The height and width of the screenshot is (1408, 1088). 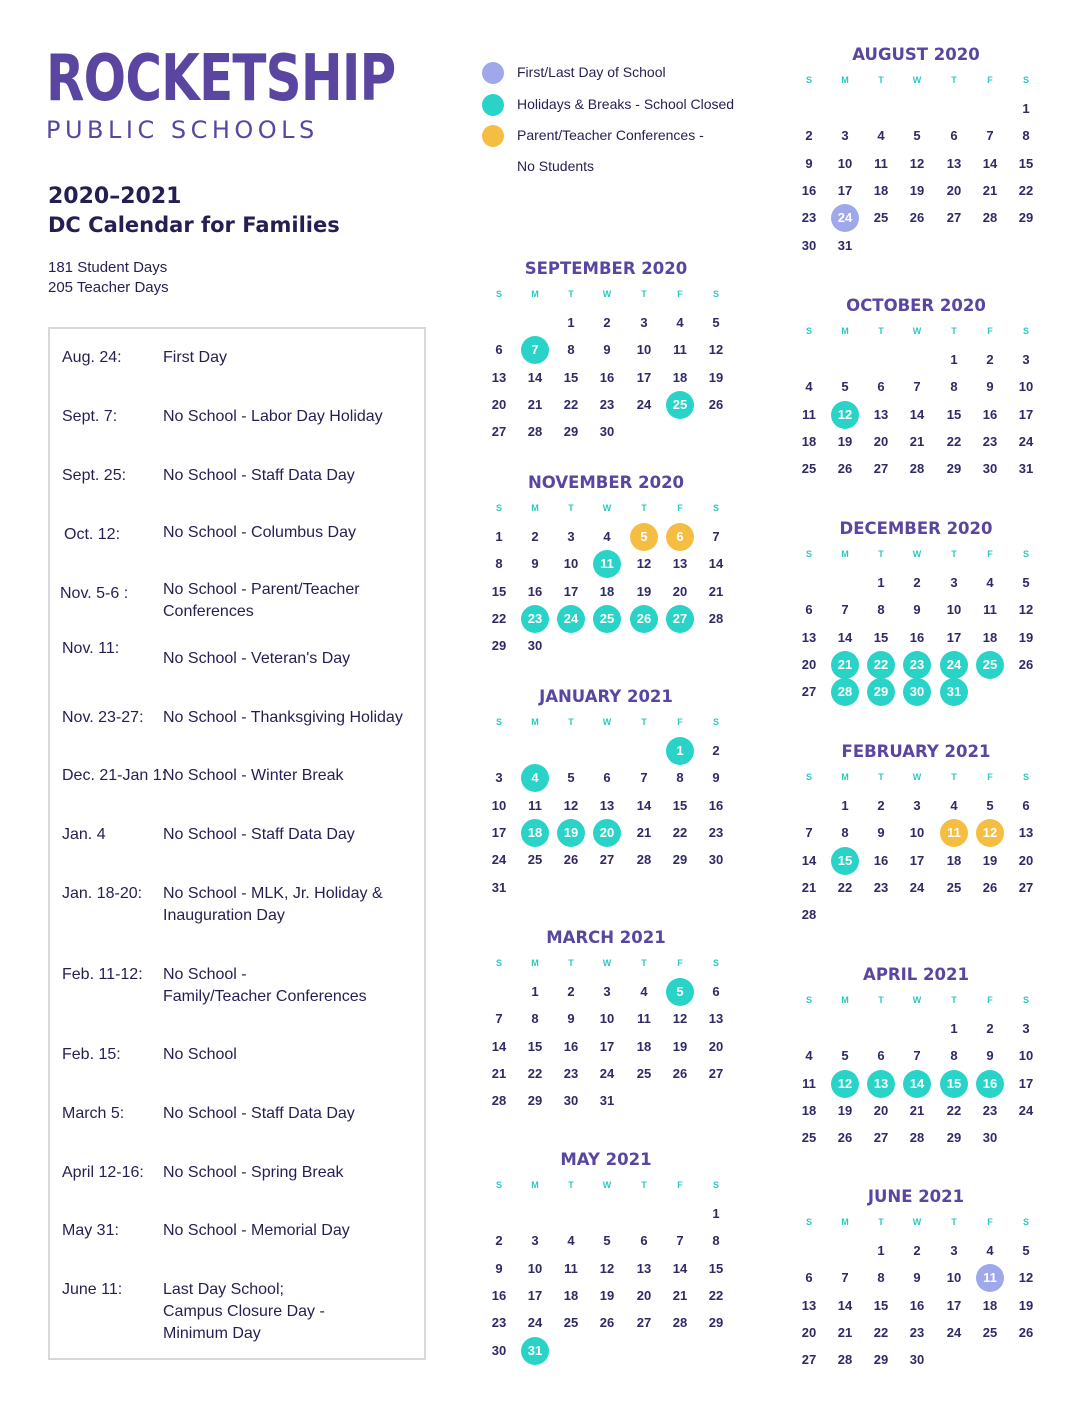 What do you see at coordinates (499, 832) in the screenshot?
I see `day-cell: 17` at bounding box center [499, 832].